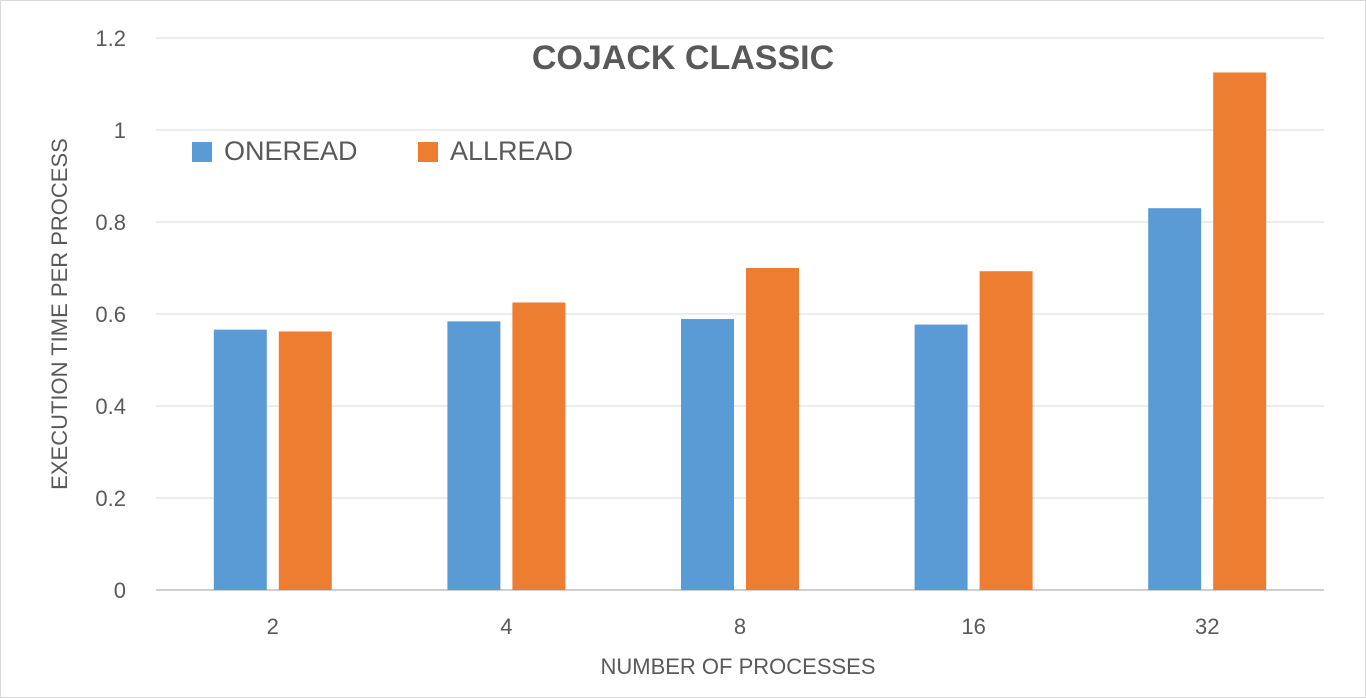 The width and height of the screenshot is (1366, 698). Describe the element at coordinates (973, 626) in the screenshot. I see `x-tick-label: 16` at that location.